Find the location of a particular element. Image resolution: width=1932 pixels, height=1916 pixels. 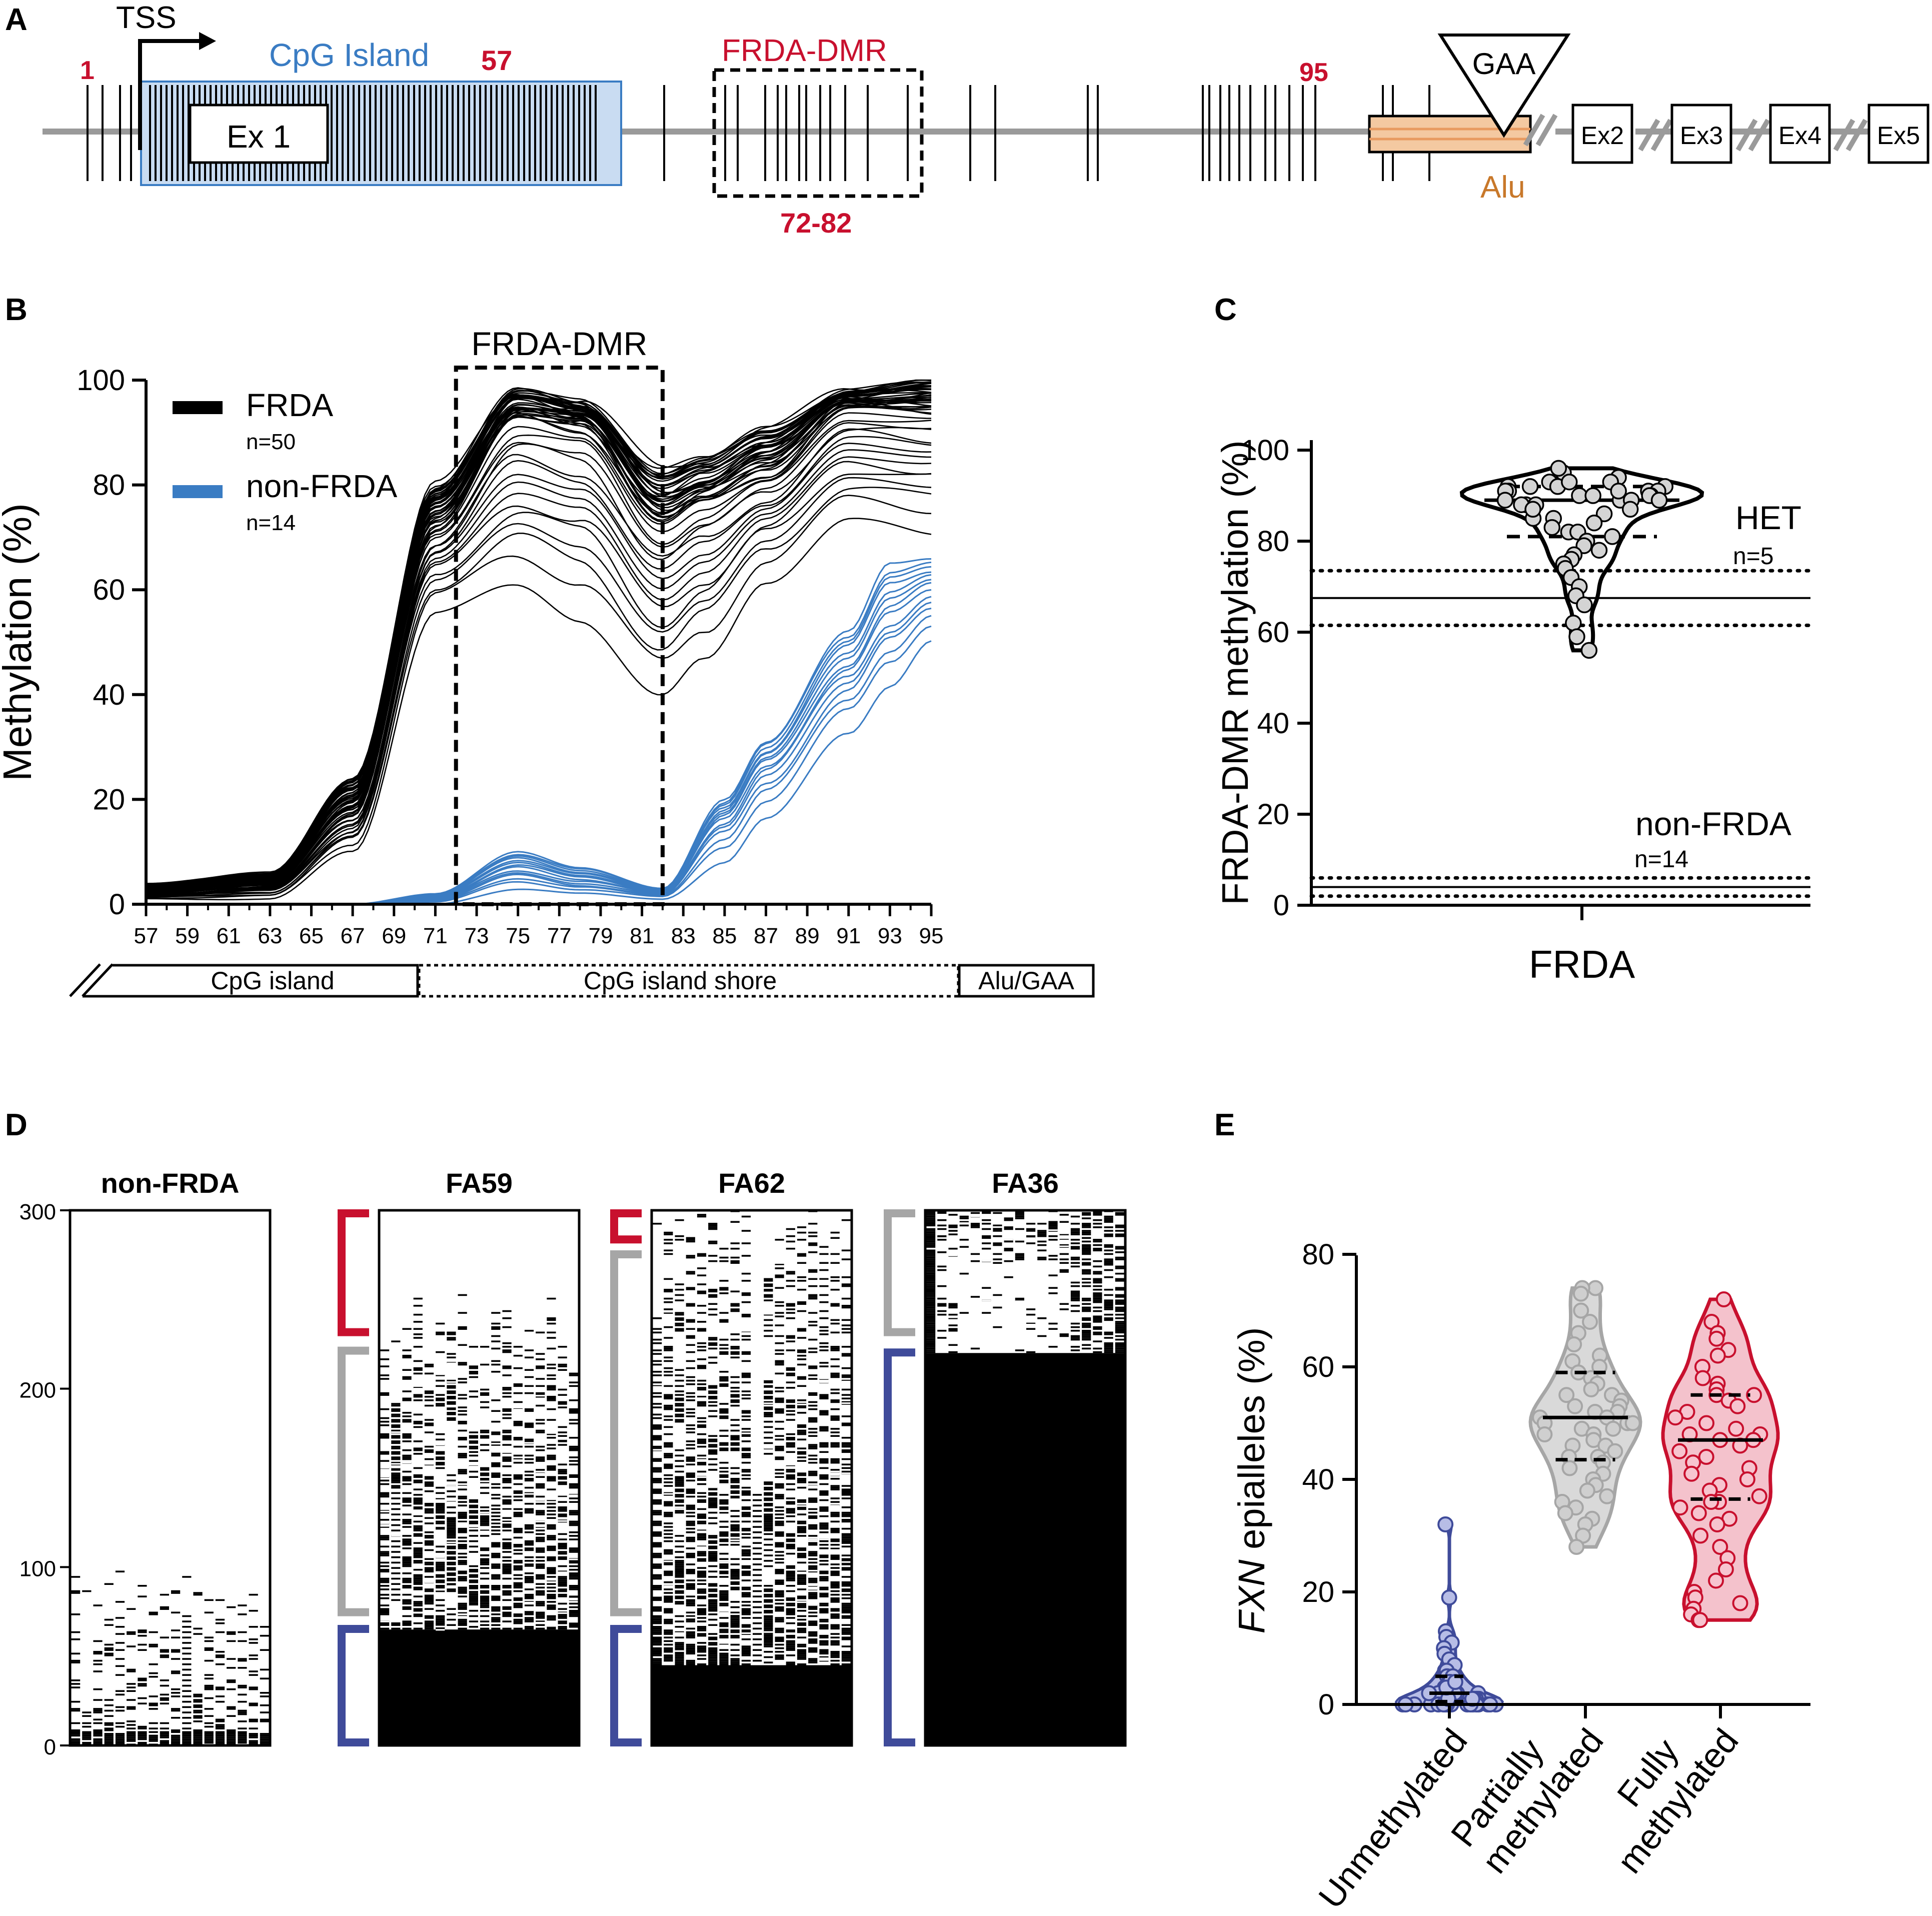

c-x-label: FRDA is located at coordinates (1582, 964).